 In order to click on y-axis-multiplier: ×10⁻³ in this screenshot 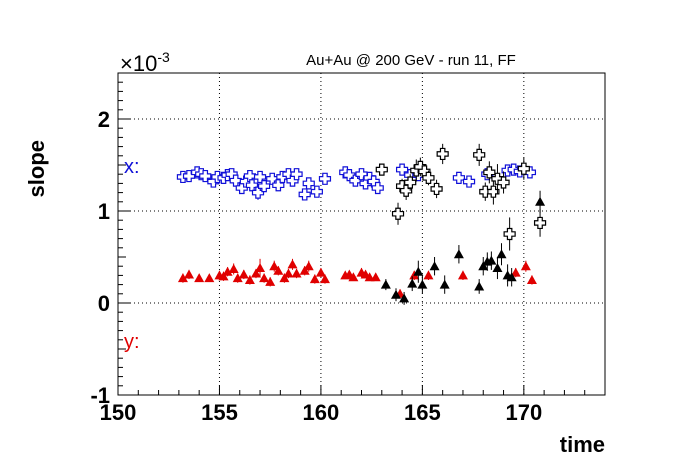, I will do `click(145, 62)`.